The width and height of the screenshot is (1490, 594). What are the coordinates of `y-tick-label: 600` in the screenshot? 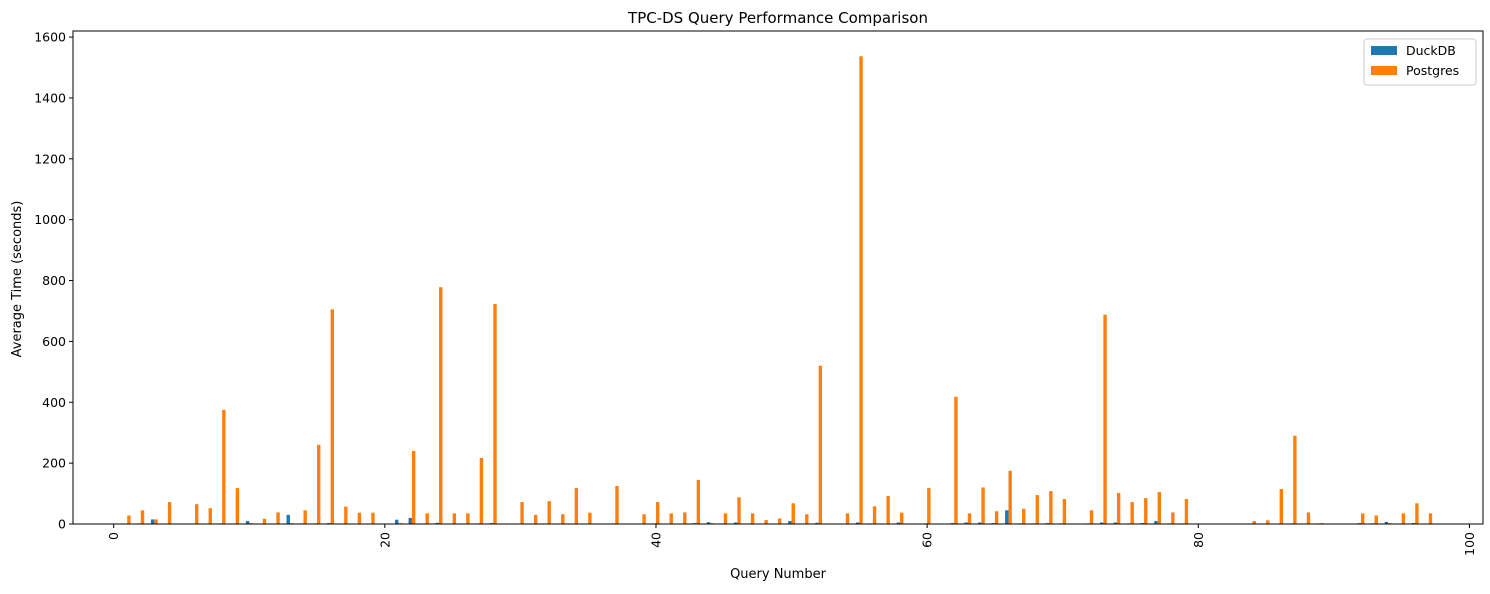 It's located at (54, 341).